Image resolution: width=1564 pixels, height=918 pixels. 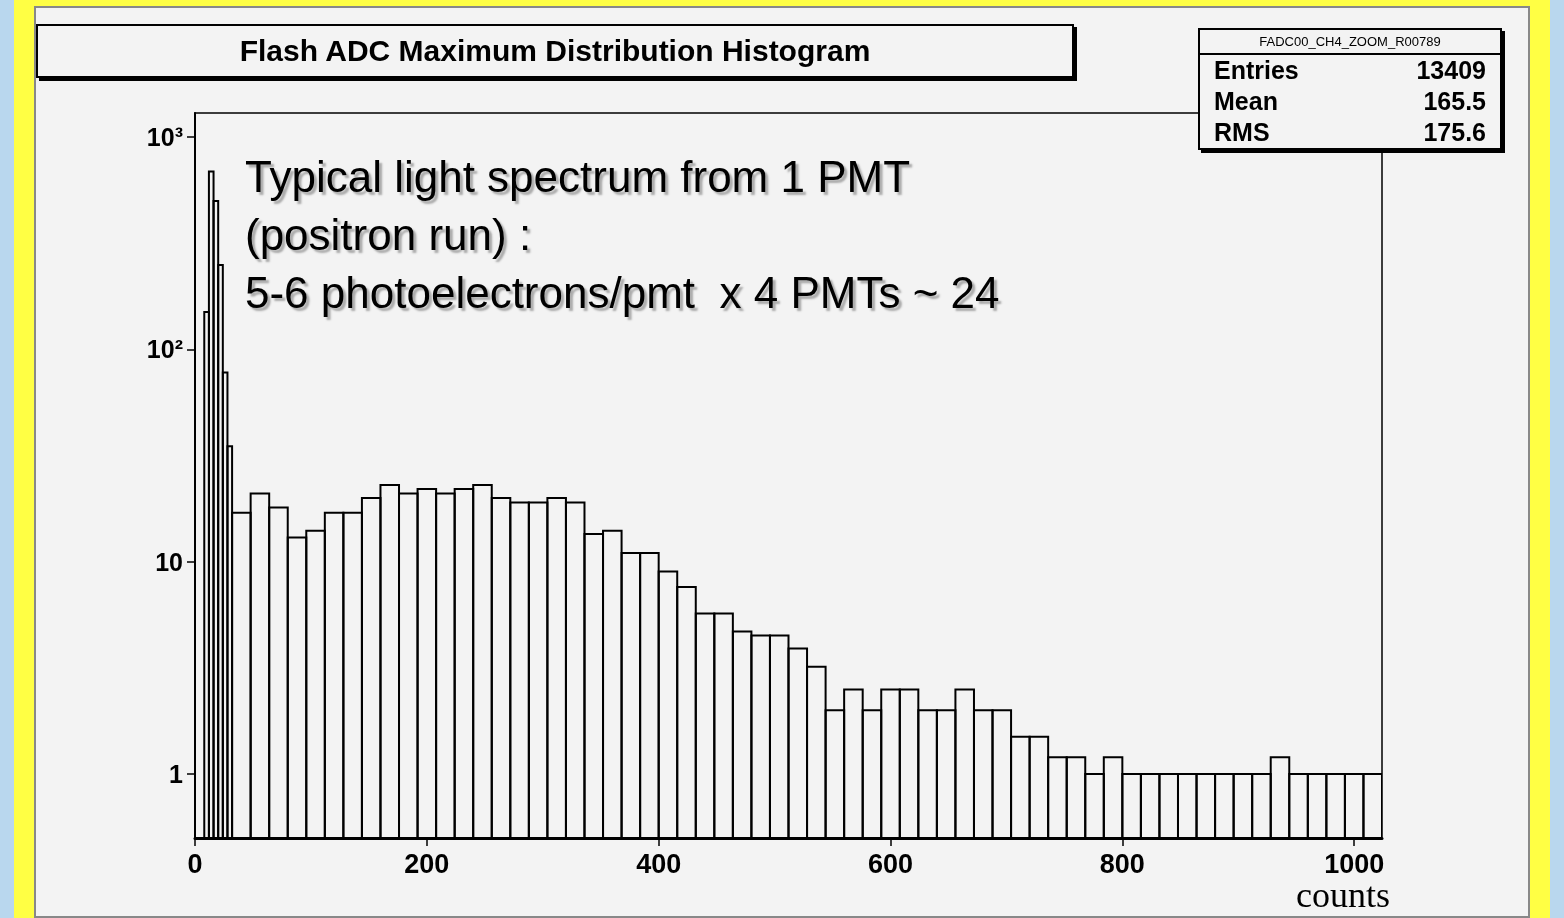 I want to click on y-tick-label: 10², so click(x=164, y=349).